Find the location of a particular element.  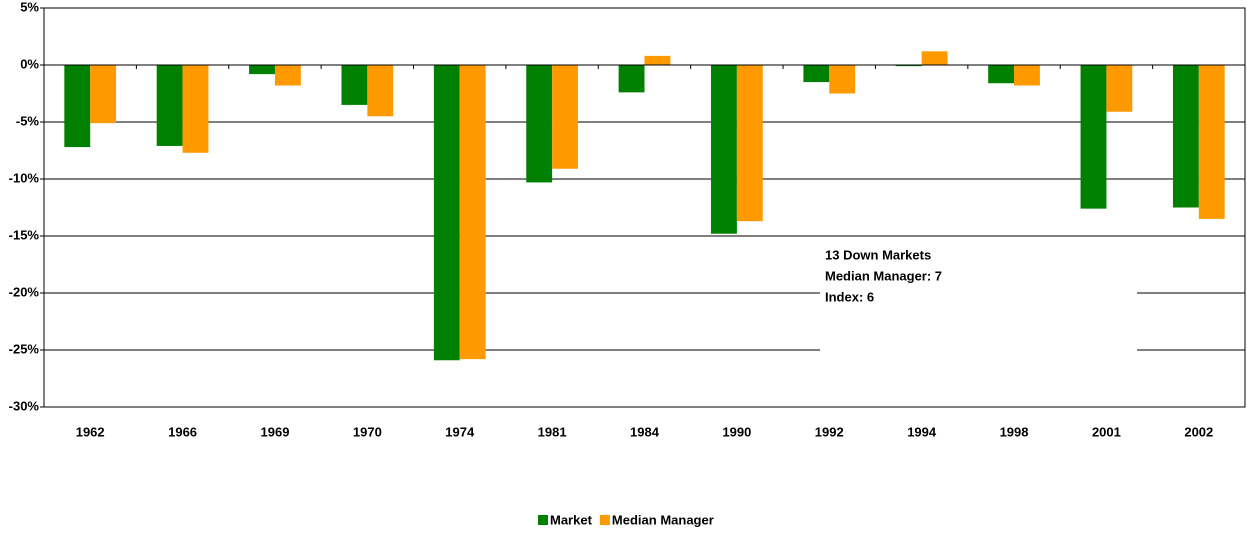

x-tick-label: 1984 is located at coordinates (645, 431).